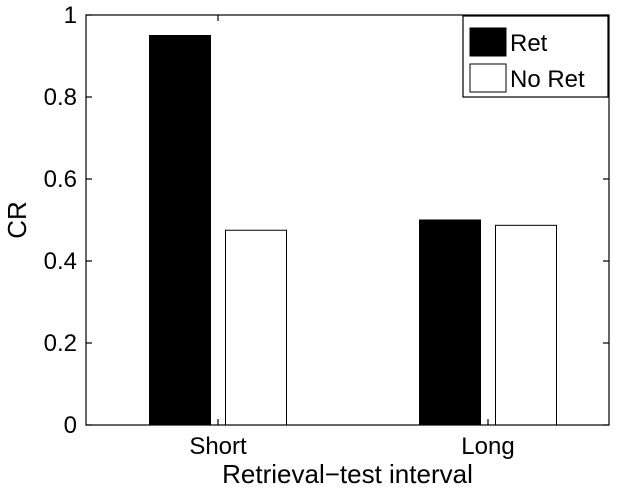 The height and width of the screenshot is (498, 617). Describe the element at coordinates (351, 446) in the screenshot. I see `x-tick-labels: Short Long` at that location.